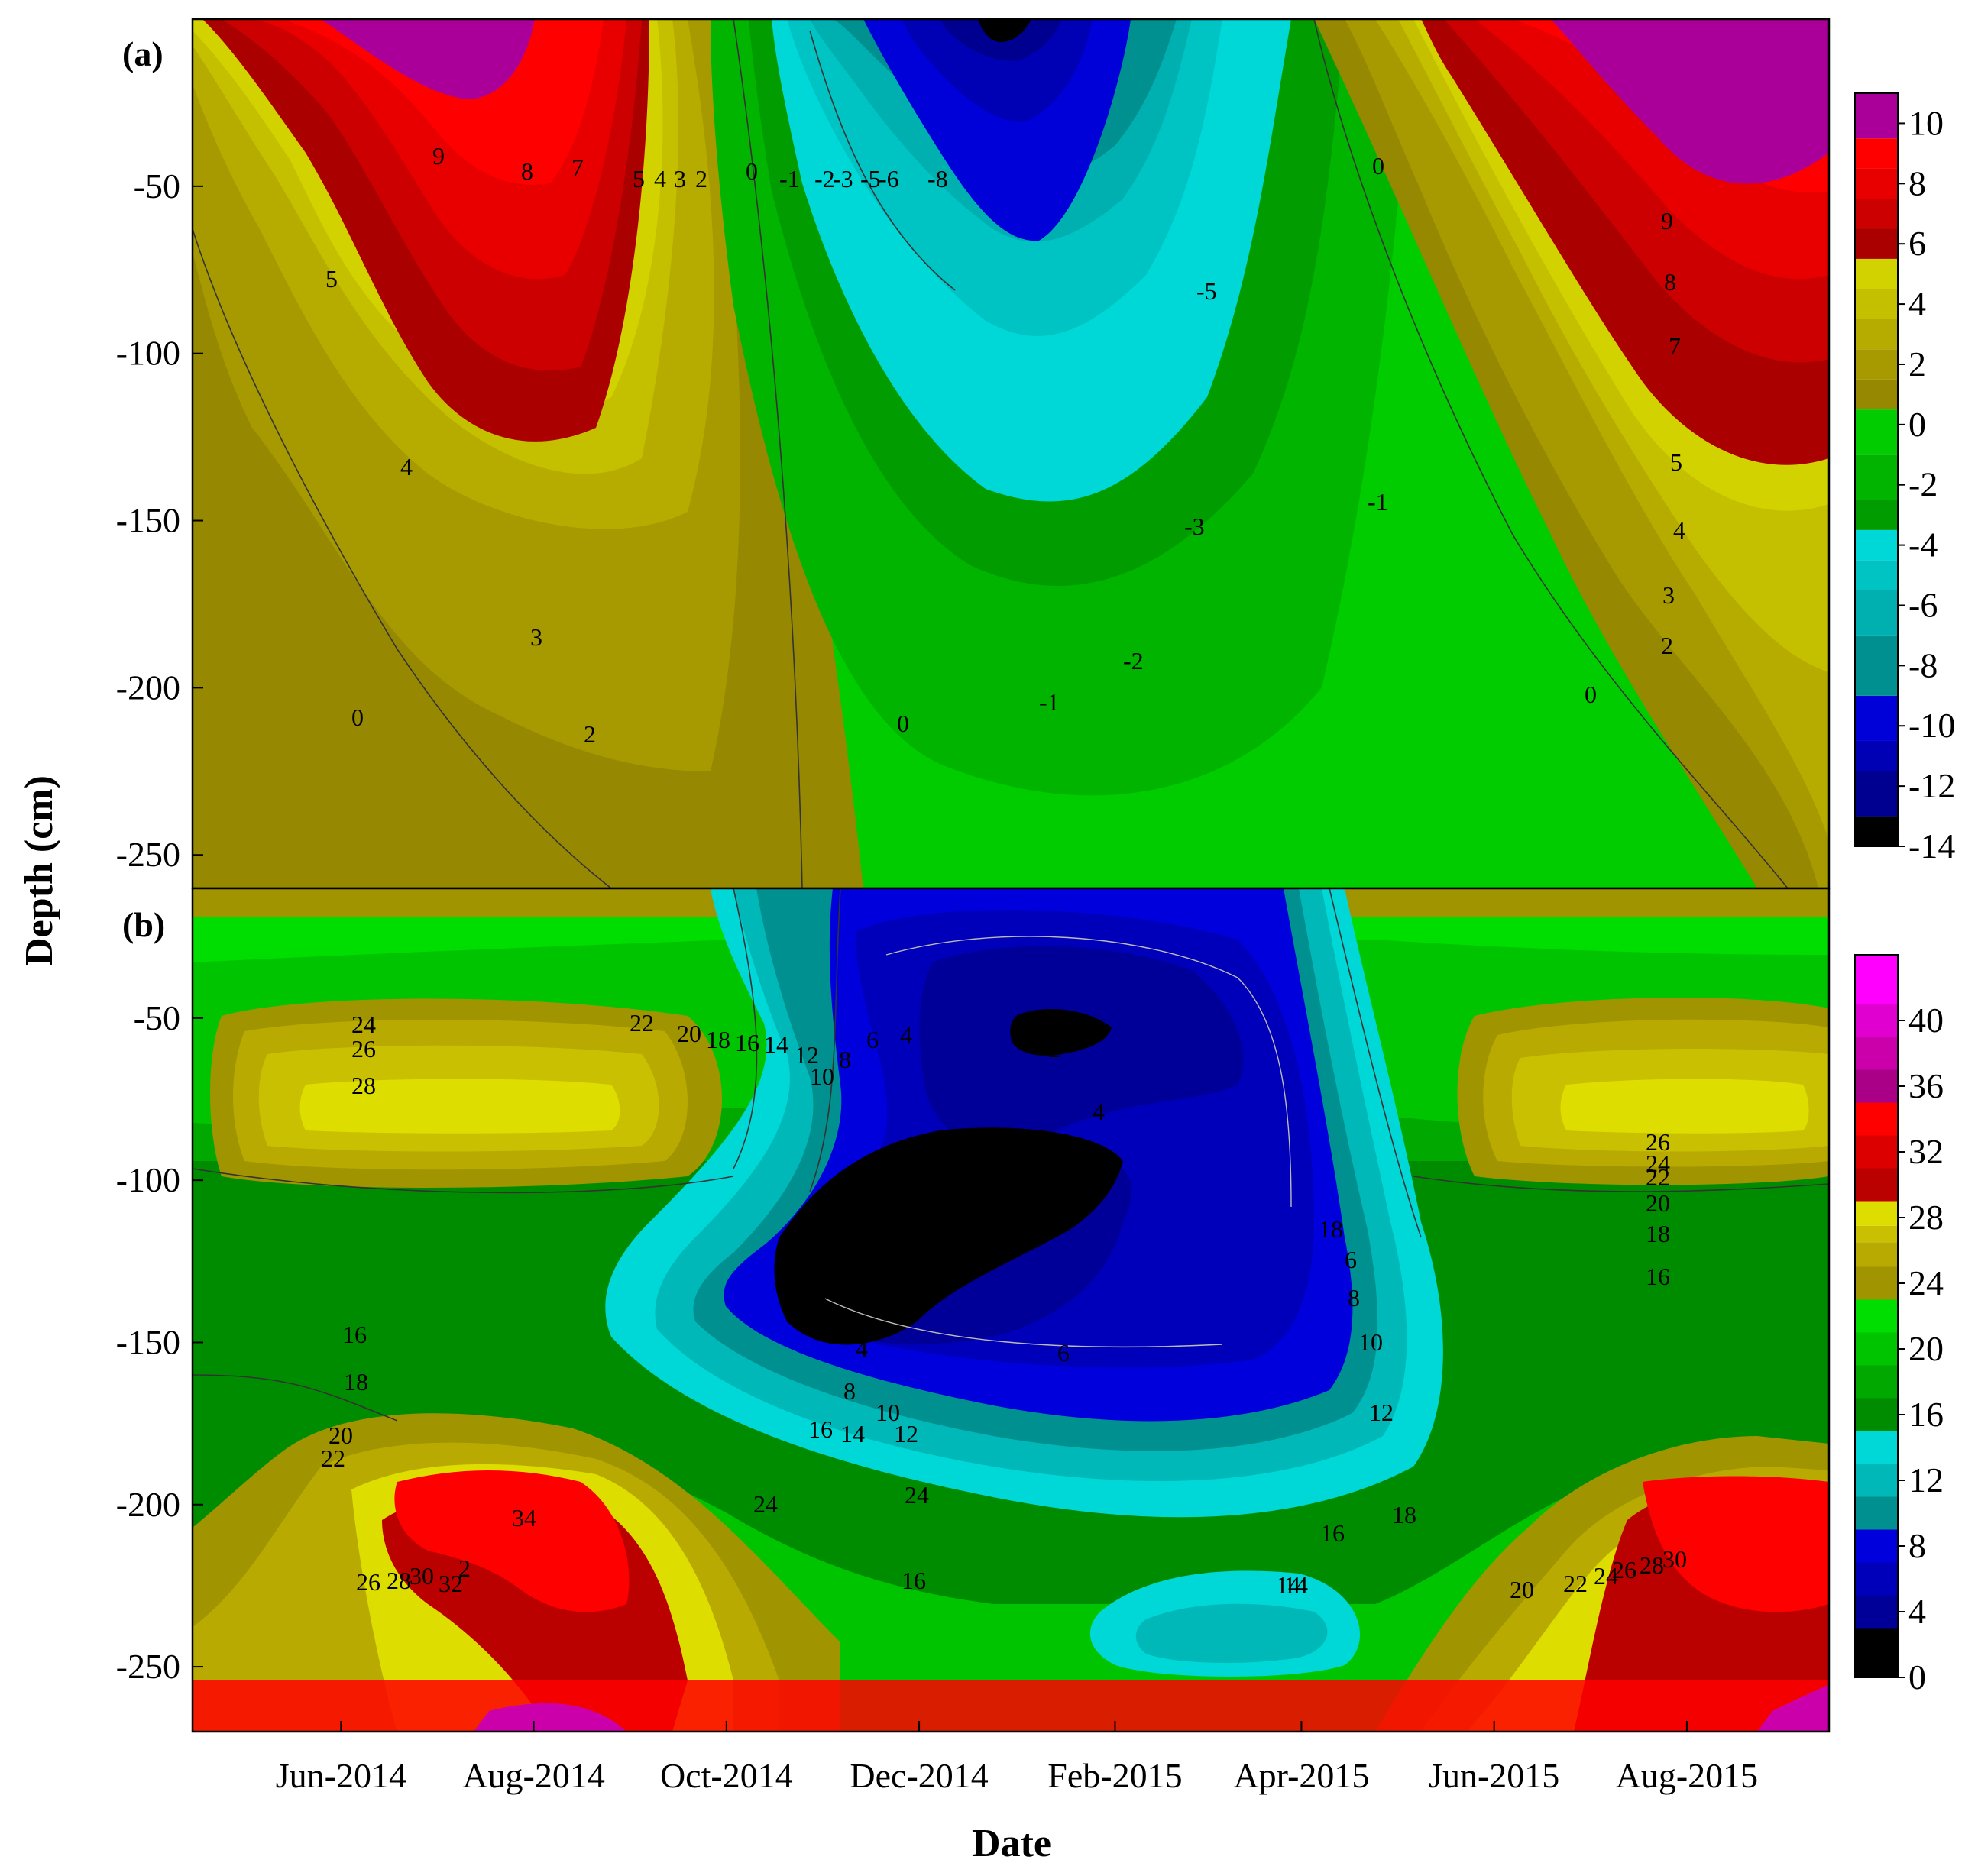 Image resolution: width=1978 pixels, height=1876 pixels. What do you see at coordinates (1063, 1353) in the screenshot?
I see `contour-label: 6` at bounding box center [1063, 1353].